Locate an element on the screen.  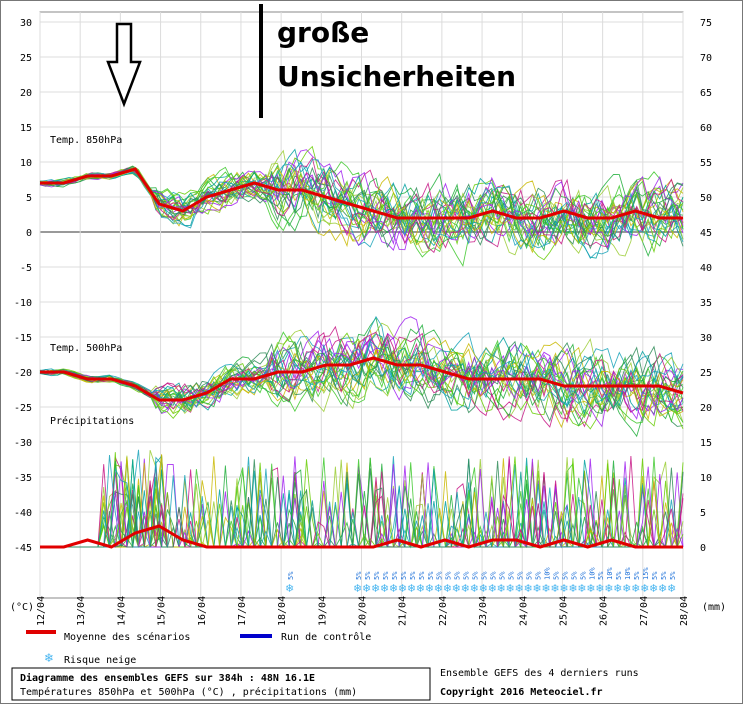
legend-mean-label: Moyenne des scénarios is located at coordinates (127, 637).